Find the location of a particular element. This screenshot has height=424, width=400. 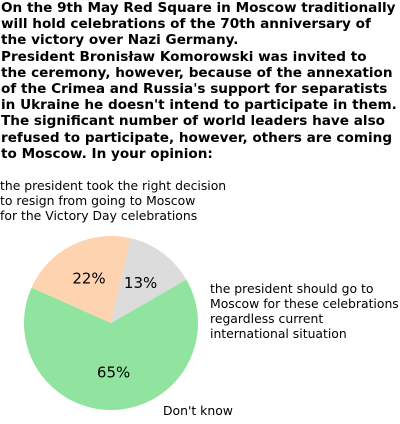

pie-slice-dont-know is located at coordinates (149, 280).